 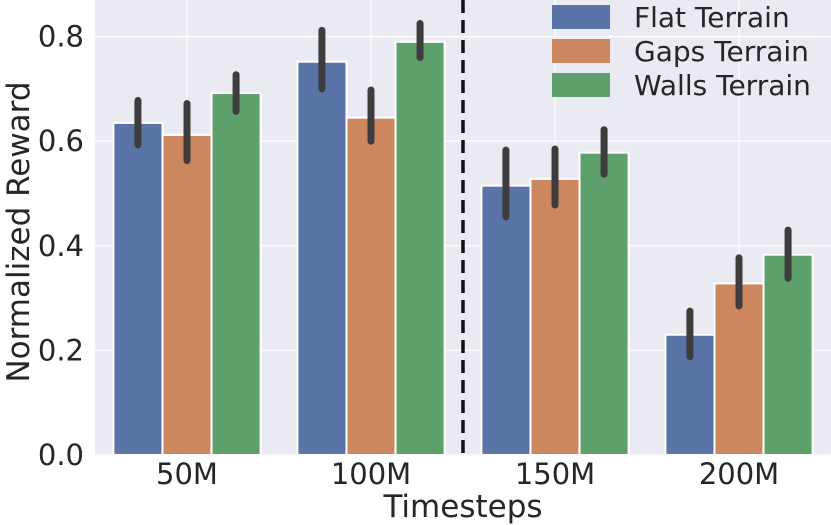 What do you see at coordinates (371, 474) in the screenshot?
I see `x-tick-label: 100M` at bounding box center [371, 474].